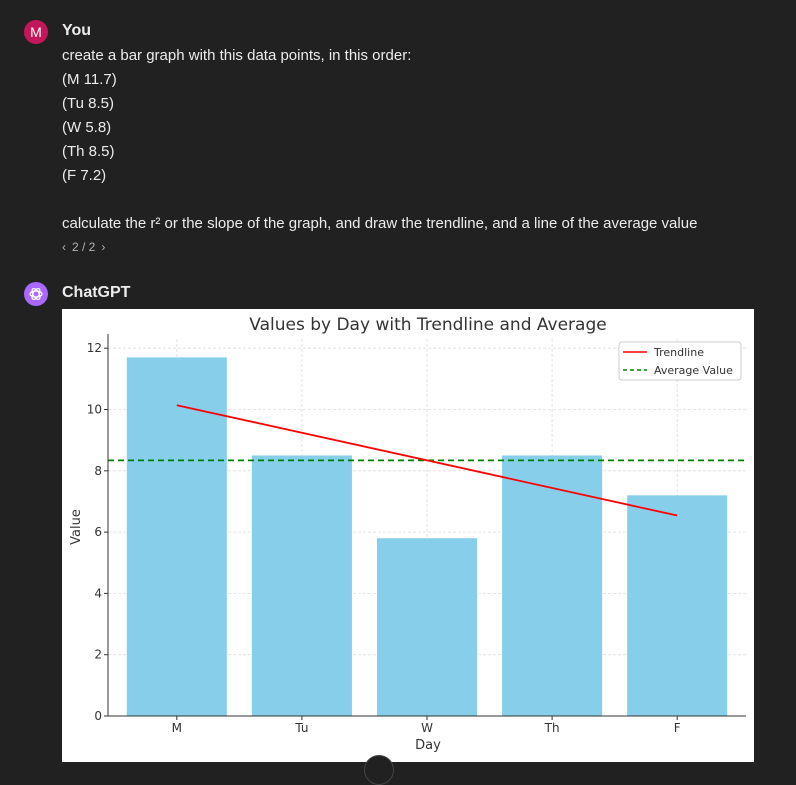 The height and width of the screenshot is (785, 796). What do you see at coordinates (427, 627) in the screenshot?
I see `bar-w` at bounding box center [427, 627].